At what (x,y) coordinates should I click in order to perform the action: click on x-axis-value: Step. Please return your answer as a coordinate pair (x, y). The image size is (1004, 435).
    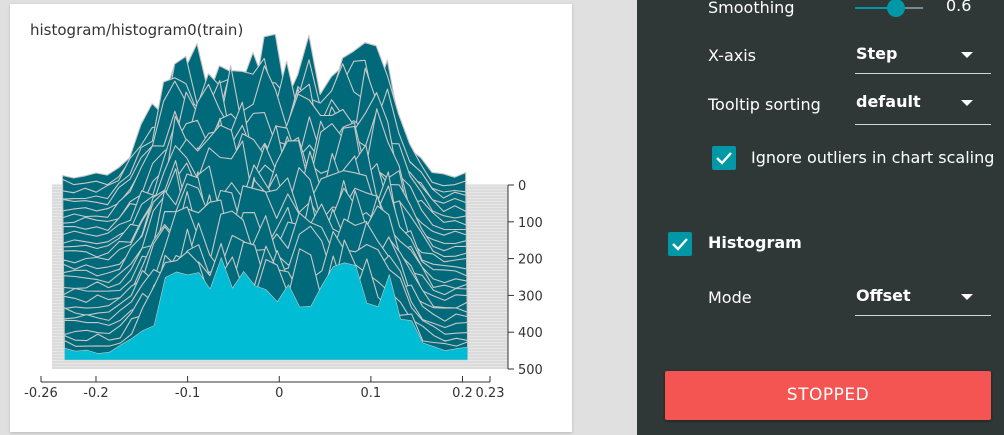
    Looking at the image, I should click on (877, 53).